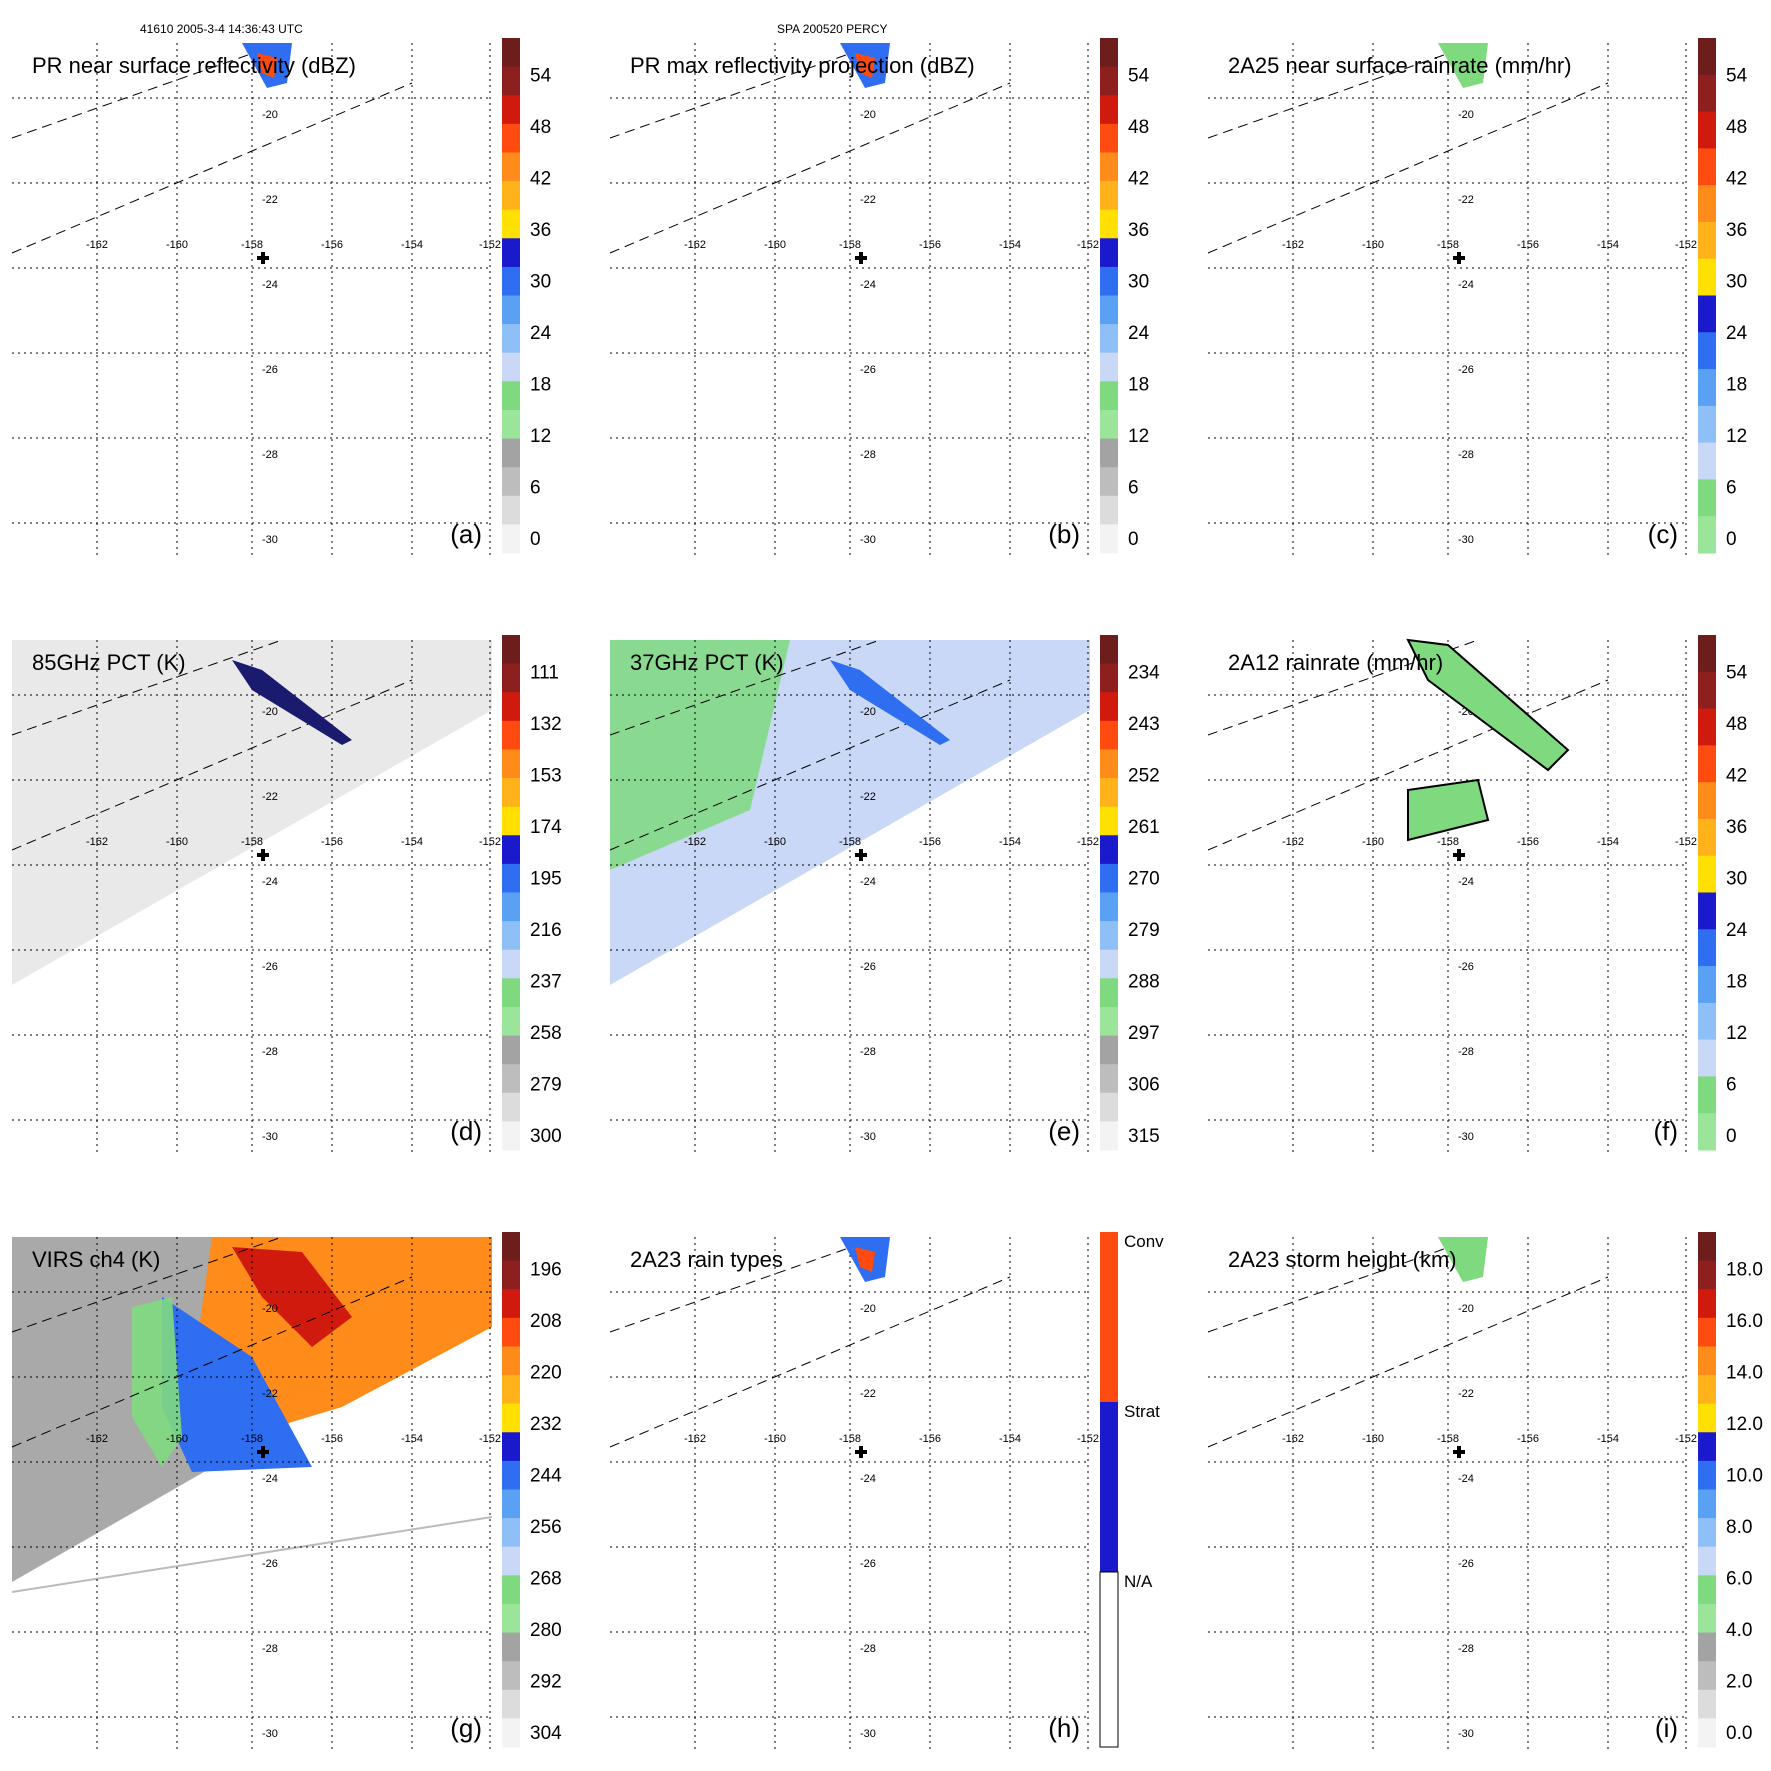  Describe the element at coordinates (802, 65) in the screenshot. I see `panel-title: PR max reflectivity projection (dBZ)` at that location.